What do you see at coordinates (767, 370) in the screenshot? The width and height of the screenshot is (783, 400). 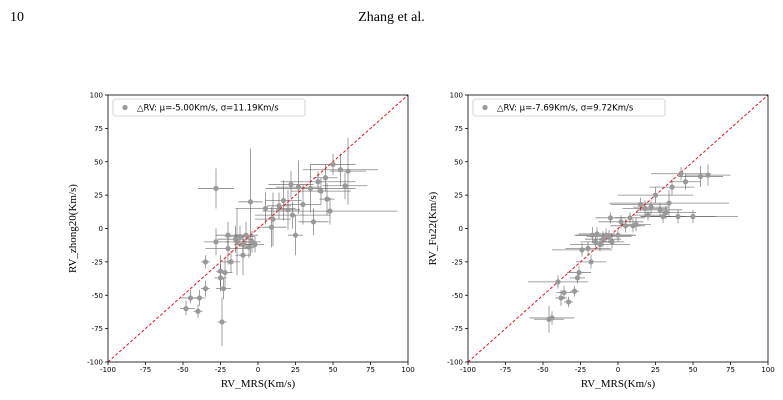 I see `x-tick-label: 100` at bounding box center [767, 370].